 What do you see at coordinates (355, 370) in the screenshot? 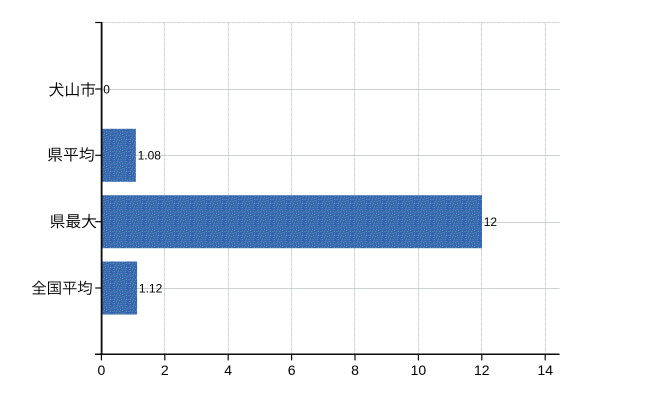
I see `svg-text: 8` at bounding box center [355, 370].